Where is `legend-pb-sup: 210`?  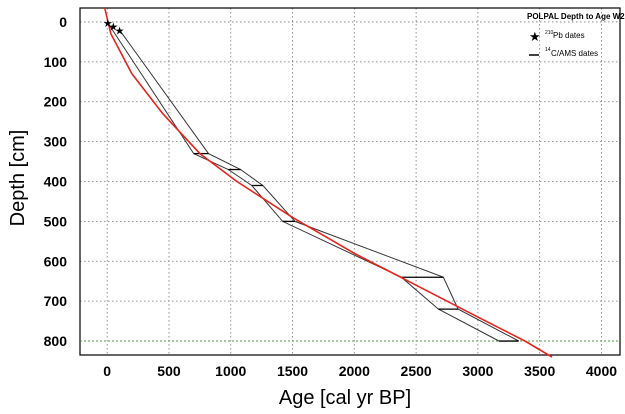
legend-pb-sup: 210 is located at coordinates (549, 33).